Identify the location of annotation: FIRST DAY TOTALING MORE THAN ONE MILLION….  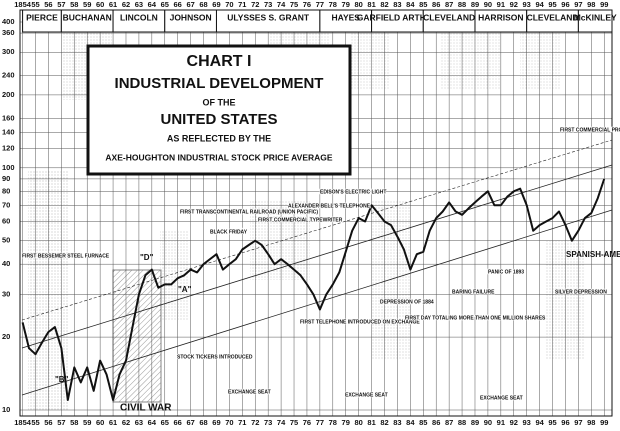
(475, 318).